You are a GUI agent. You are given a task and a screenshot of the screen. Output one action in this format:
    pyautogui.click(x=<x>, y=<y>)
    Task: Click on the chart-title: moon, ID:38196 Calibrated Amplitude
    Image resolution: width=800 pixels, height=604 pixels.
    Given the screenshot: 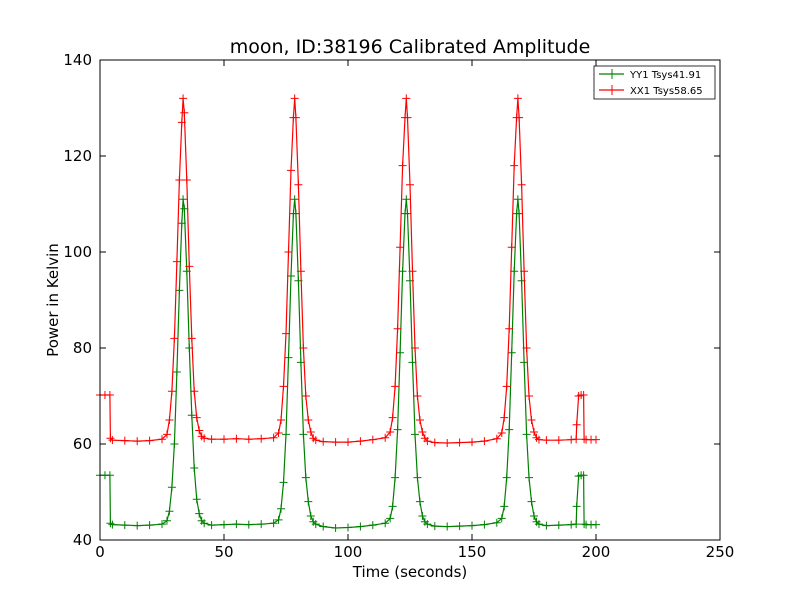 What is the action you would take?
    pyautogui.click(x=410, y=47)
    